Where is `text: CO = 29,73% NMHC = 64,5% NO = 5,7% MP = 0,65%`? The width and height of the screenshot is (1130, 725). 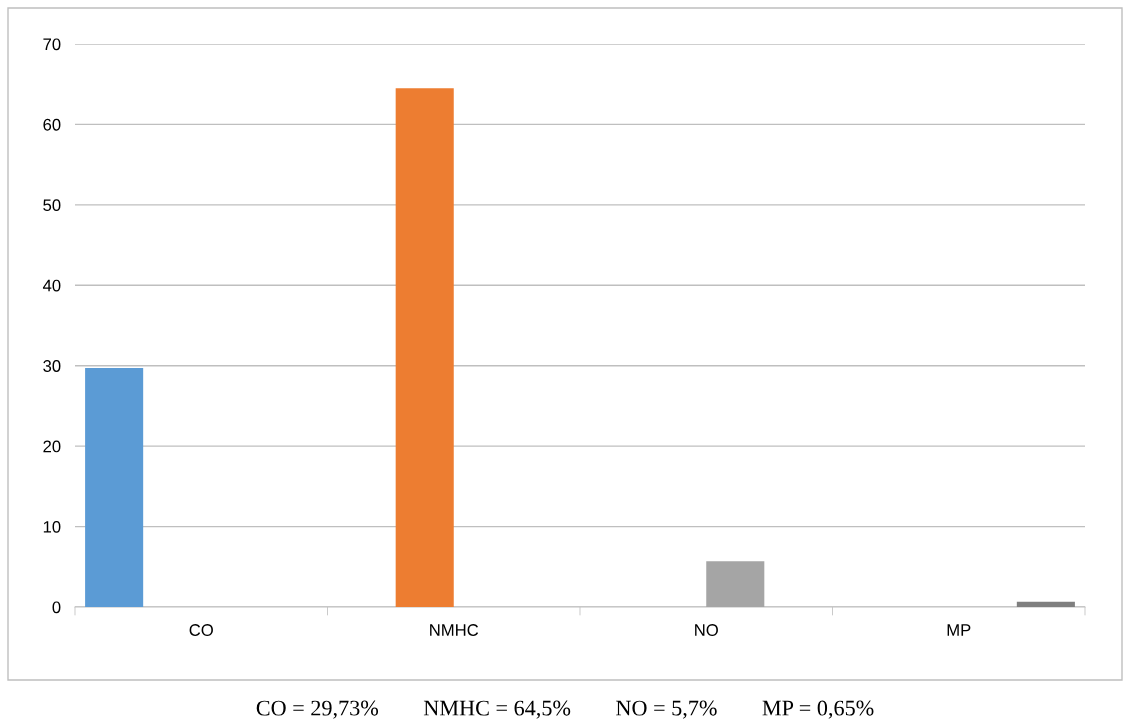
text: CO = 29,73% NMHC = 64,5% NO = 5,7% MP = 0,65% is located at coordinates (565, 709).